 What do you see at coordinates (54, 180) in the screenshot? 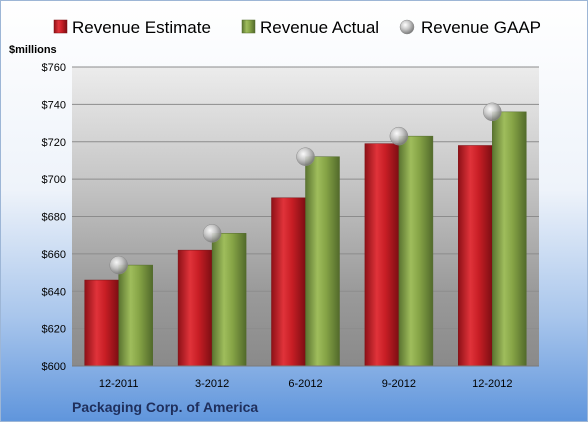
I see `y-tick-label: $700` at bounding box center [54, 180].